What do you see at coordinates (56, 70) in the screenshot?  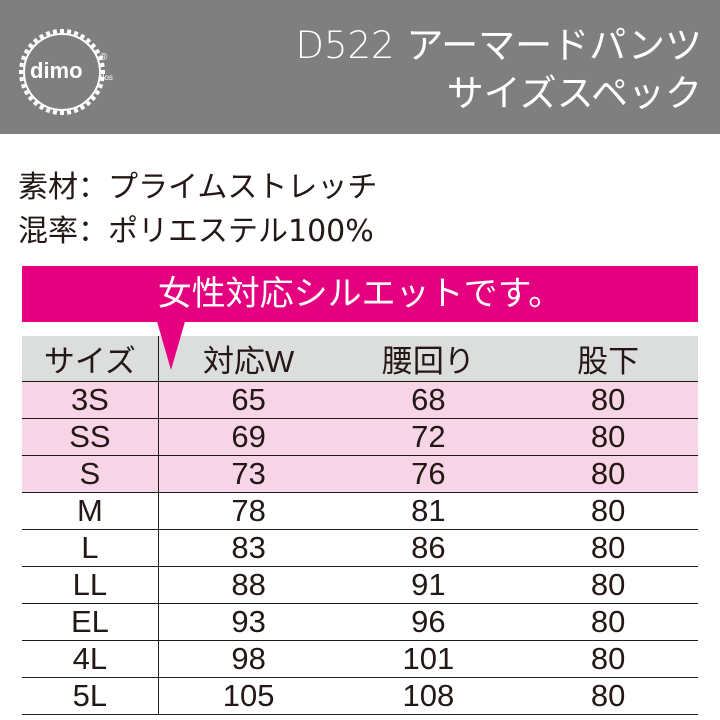 I see `logo-text: dimo` at bounding box center [56, 70].